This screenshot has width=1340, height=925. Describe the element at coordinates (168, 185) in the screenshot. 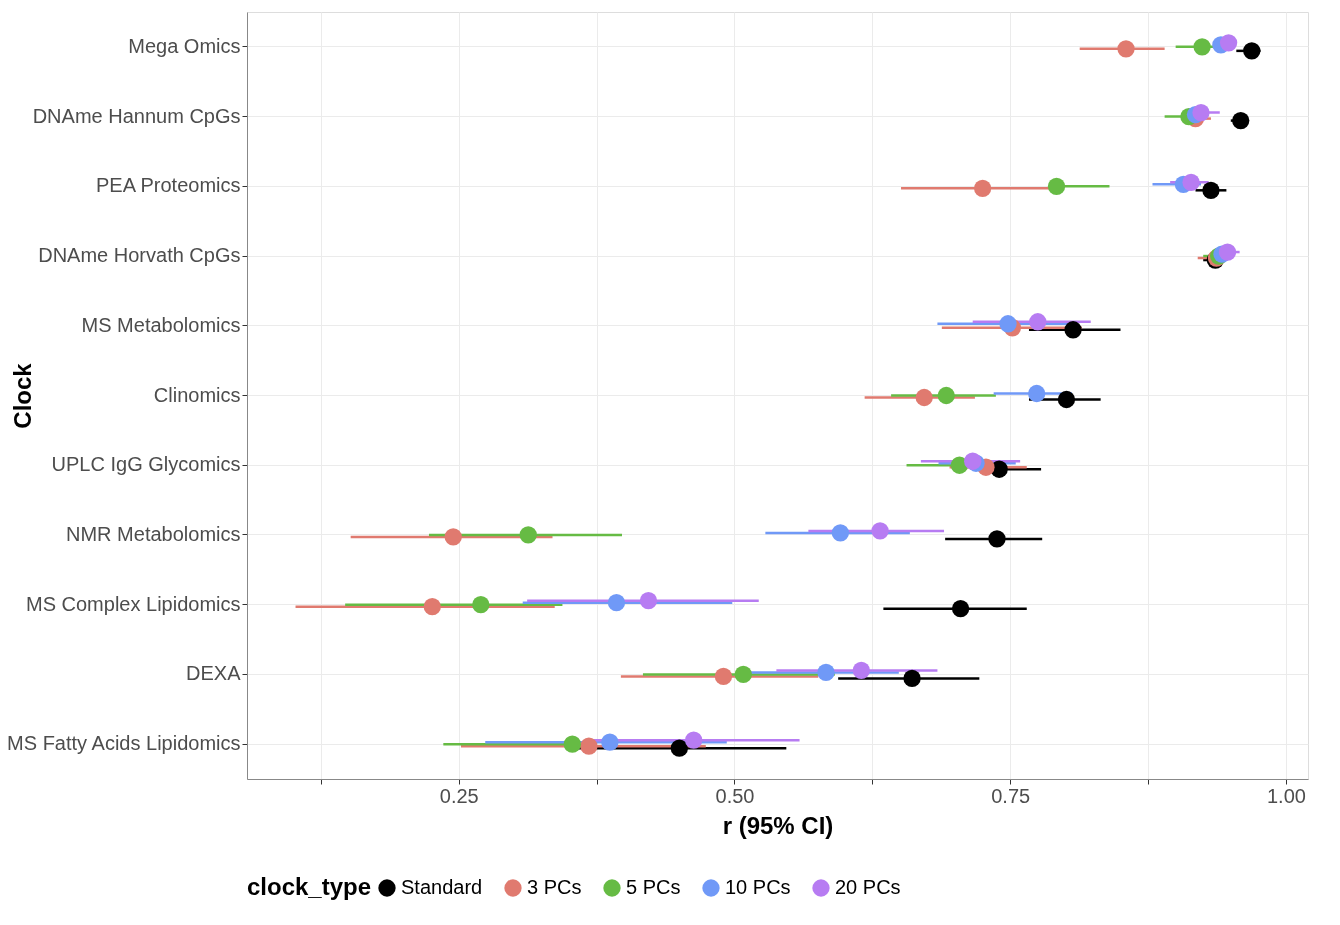

I see `y-tick-label: PEA Proteomics` at that location.